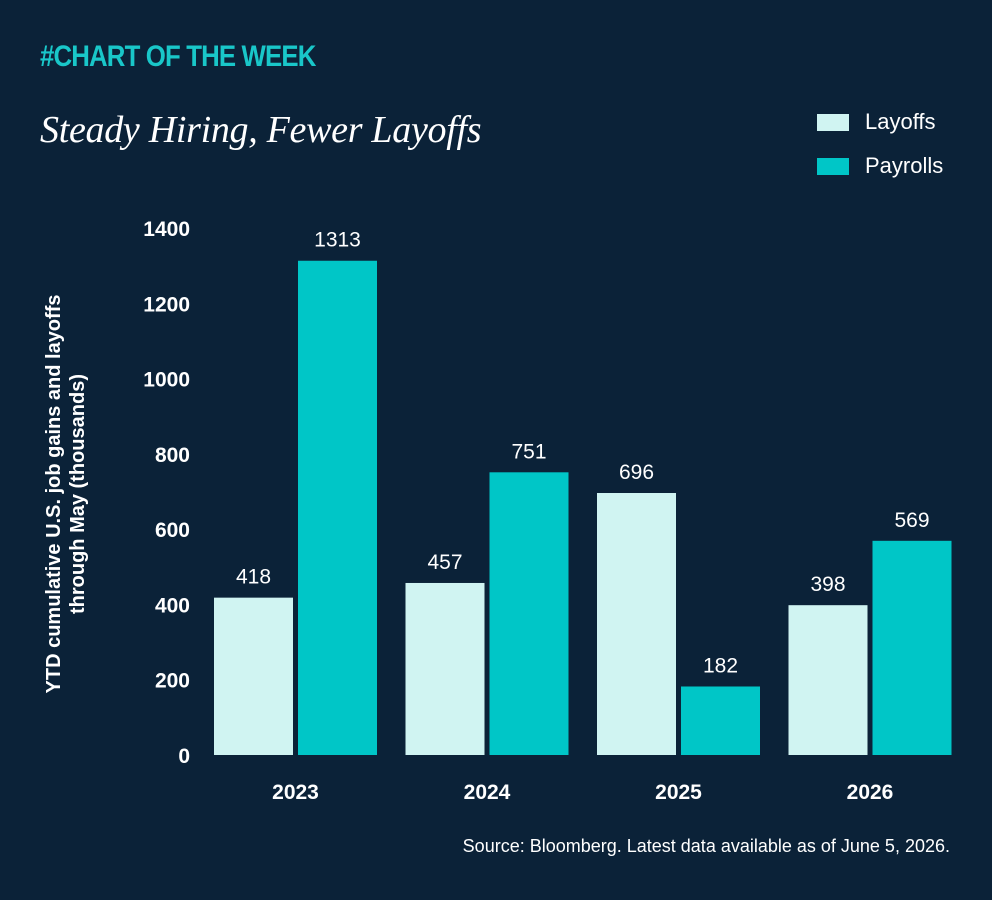 The width and height of the screenshot is (992, 900). Describe the element at coordinates (636, 472) in the screenshot. I see `data-label-layoffs-2025: 696` at that location.